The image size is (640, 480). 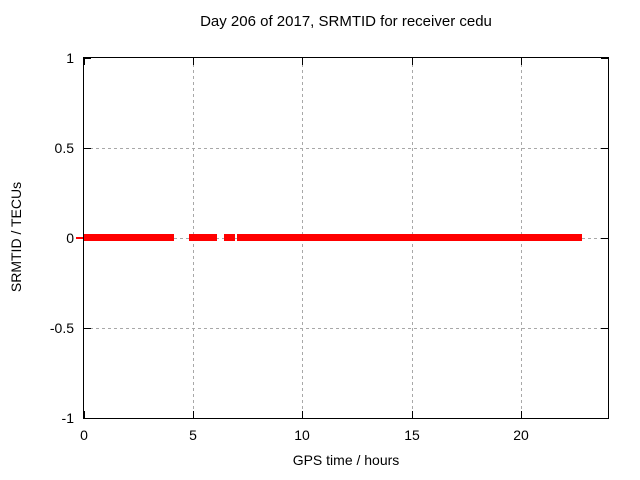 I want to click on x-axis-label: GPS time / hours, so click(x=346, y=460).